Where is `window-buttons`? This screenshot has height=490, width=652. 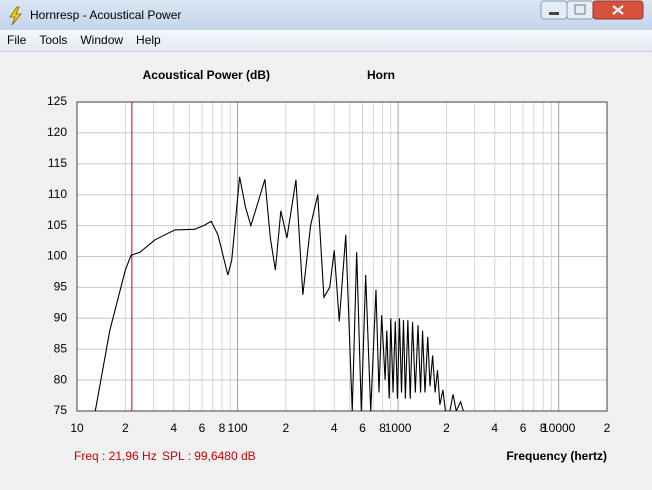
window-buttons is located at coordinates (595, 10).